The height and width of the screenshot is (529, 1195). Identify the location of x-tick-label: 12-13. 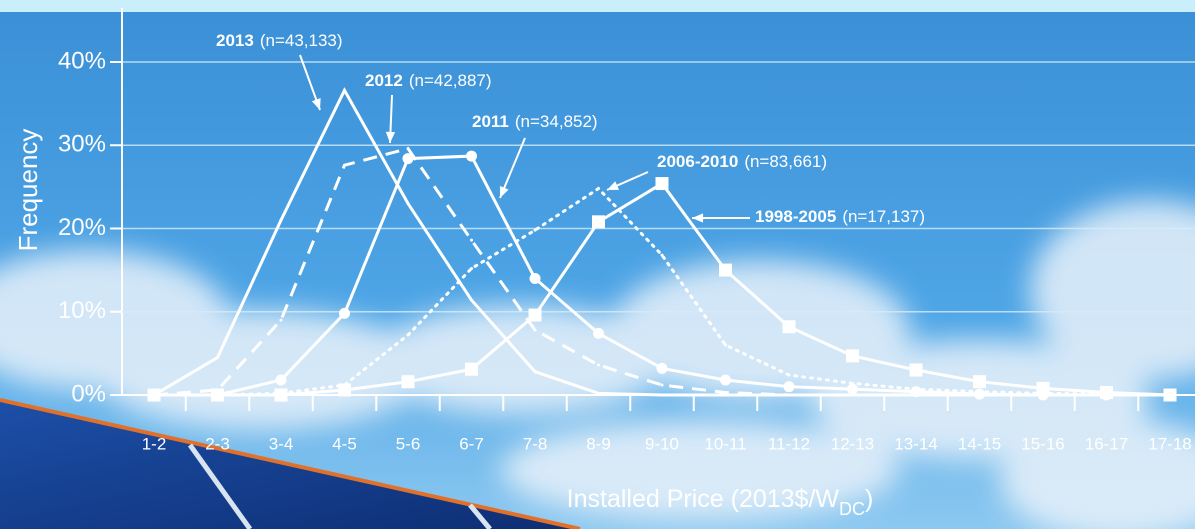
(852, 443).